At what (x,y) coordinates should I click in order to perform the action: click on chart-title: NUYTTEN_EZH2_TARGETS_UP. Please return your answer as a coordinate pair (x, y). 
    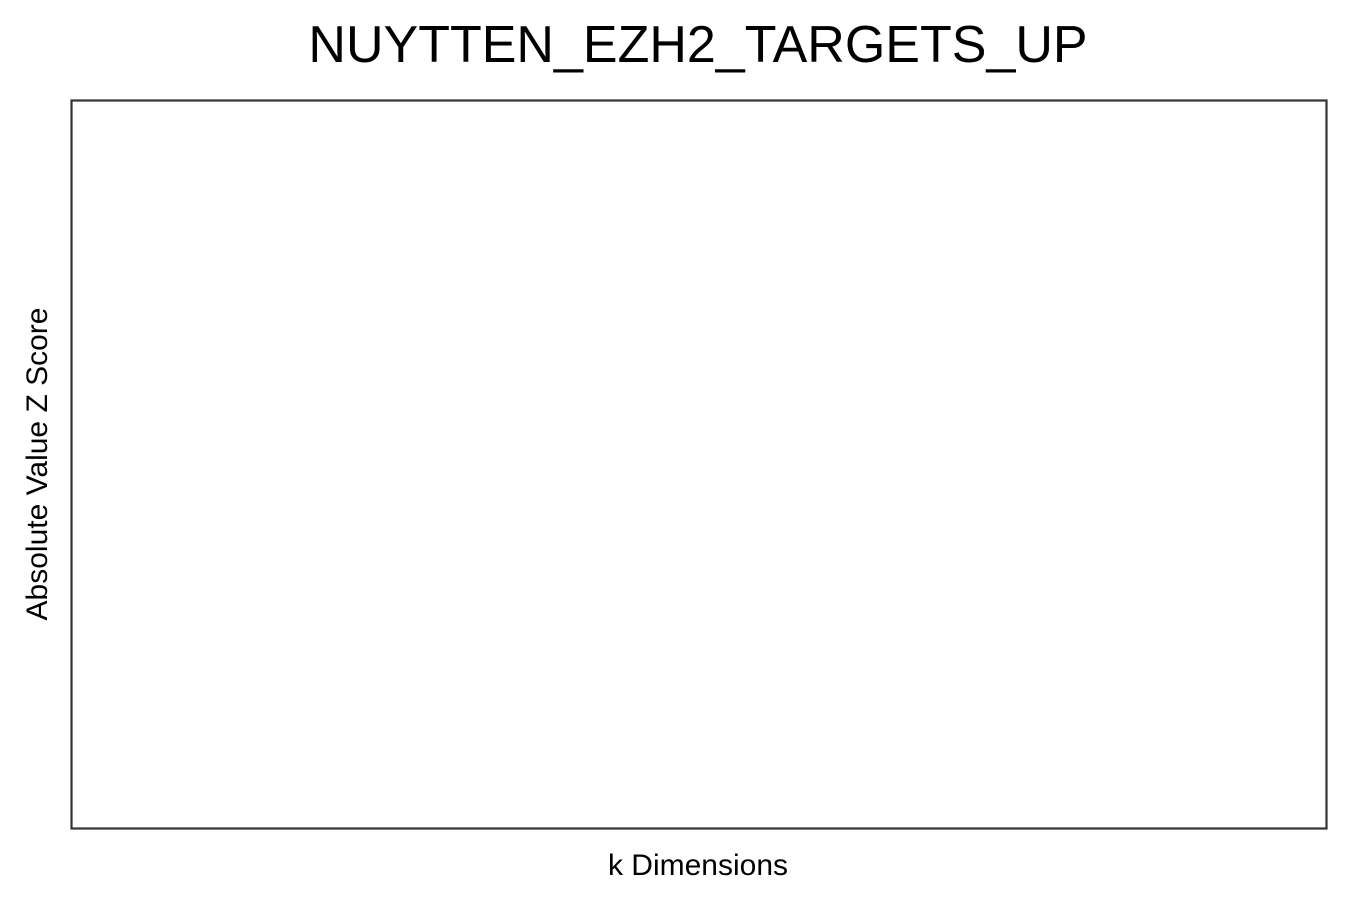
    Looking at the image, I should click on (697, 45).